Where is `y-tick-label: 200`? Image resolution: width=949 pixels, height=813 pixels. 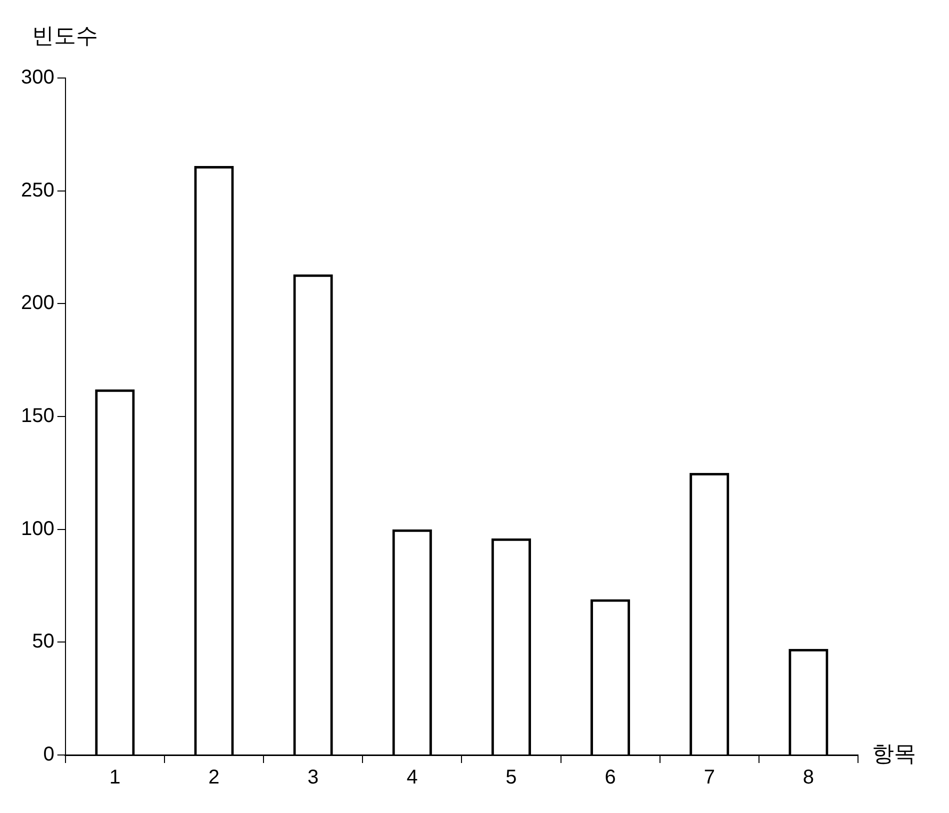
y-tick-label: 200 is located at coordinates (37, 303).